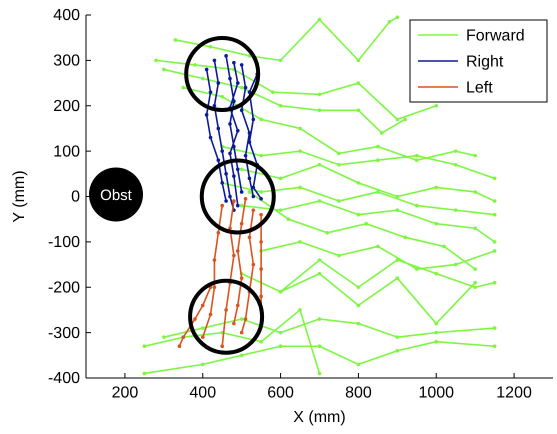  Describe the element at coordinates (436, 393) in the screenshot. I see `x-tick-label: 1000` at that location.